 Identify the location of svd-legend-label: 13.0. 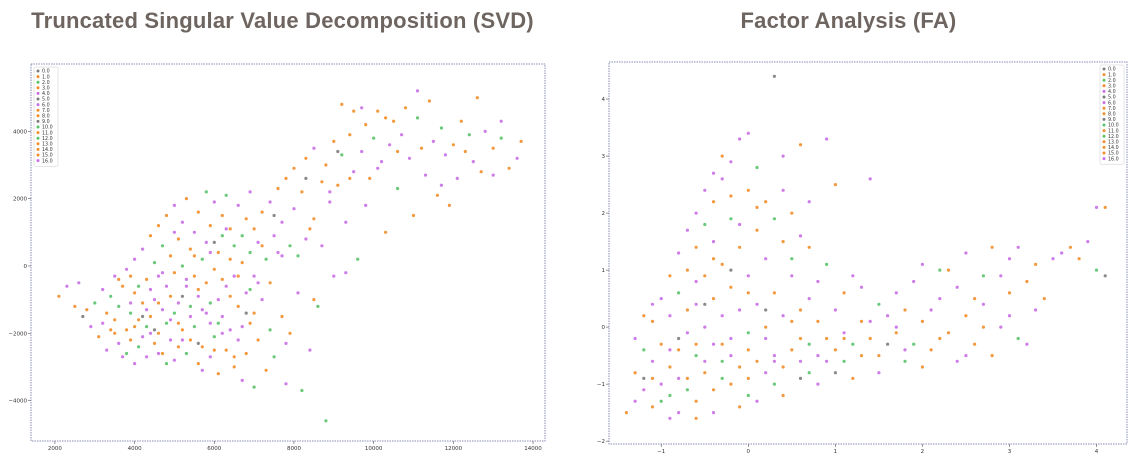
(47, 145).